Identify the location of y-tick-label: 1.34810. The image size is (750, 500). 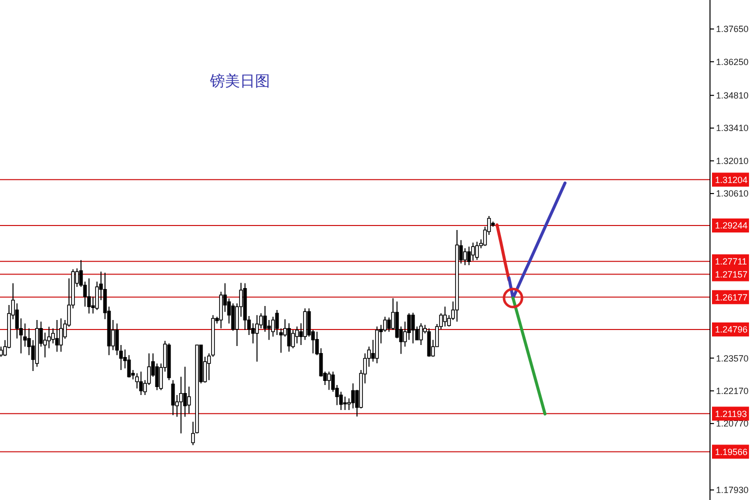
(732, 95).